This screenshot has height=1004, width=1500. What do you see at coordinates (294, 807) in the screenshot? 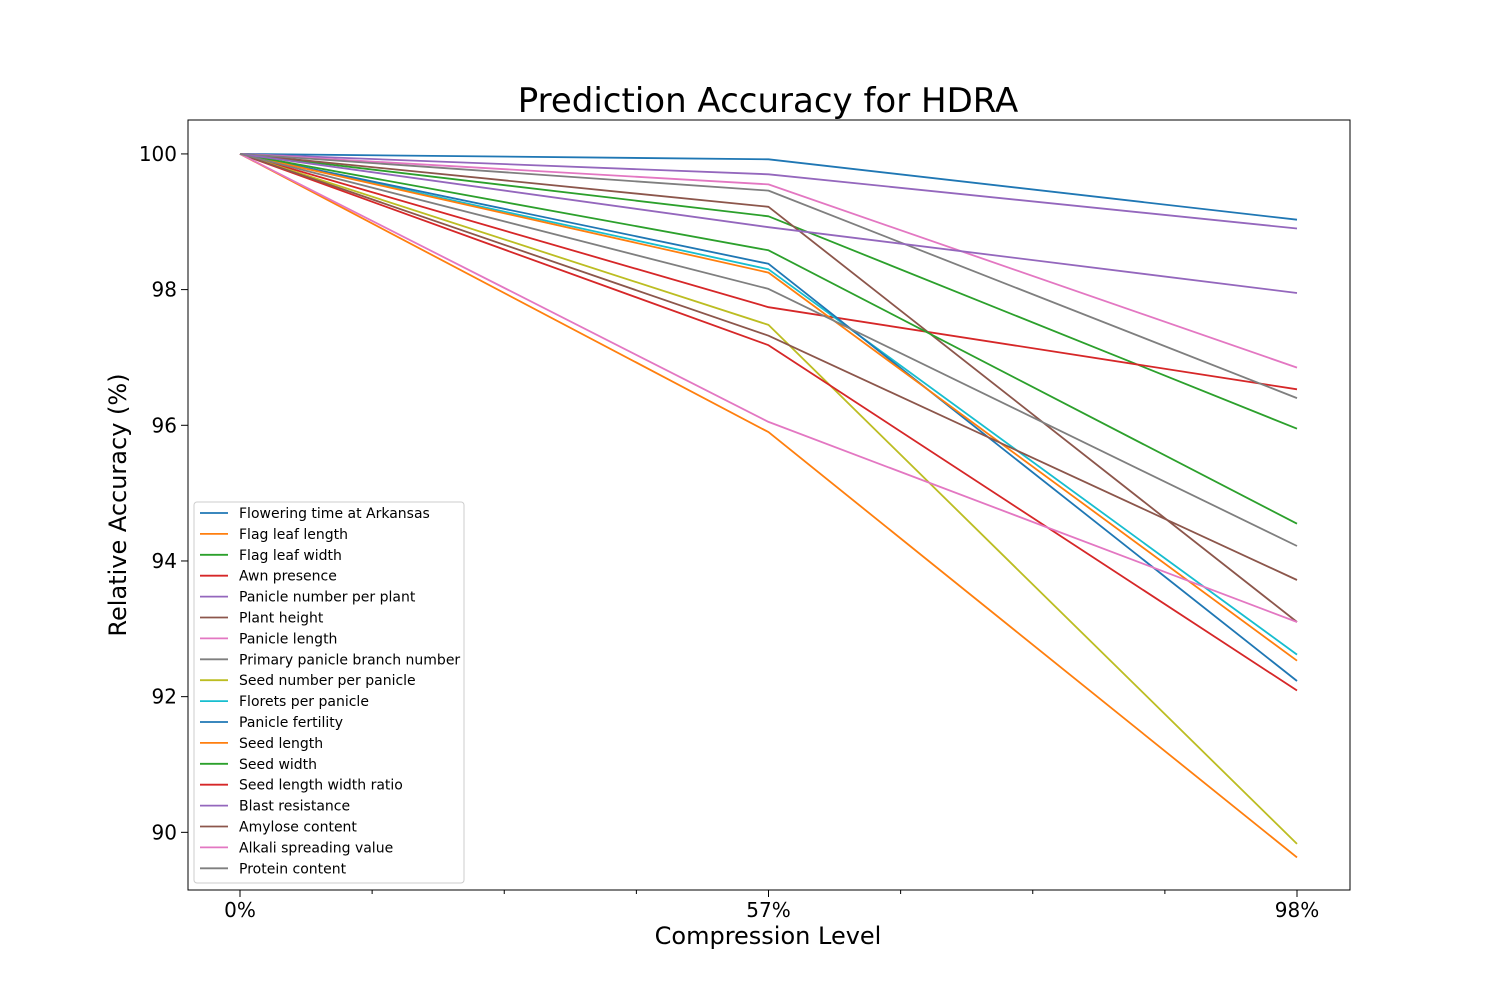
I see `legend-label: Blast resistance` at bounding box center [294, 807].